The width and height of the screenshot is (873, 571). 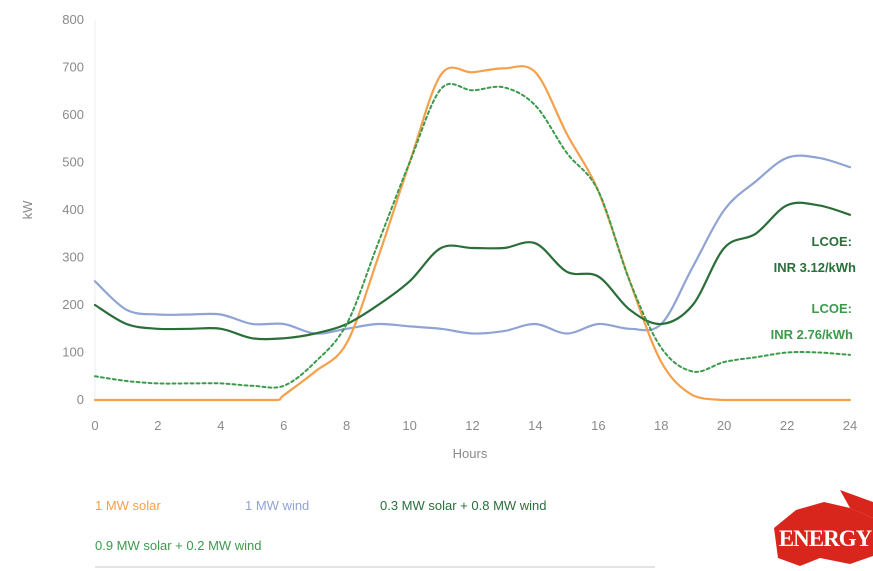 What do you see at coordinates (283, 425) in the screenshot?
I see `x-tick-label: 6` at bounding box center [283, 425].